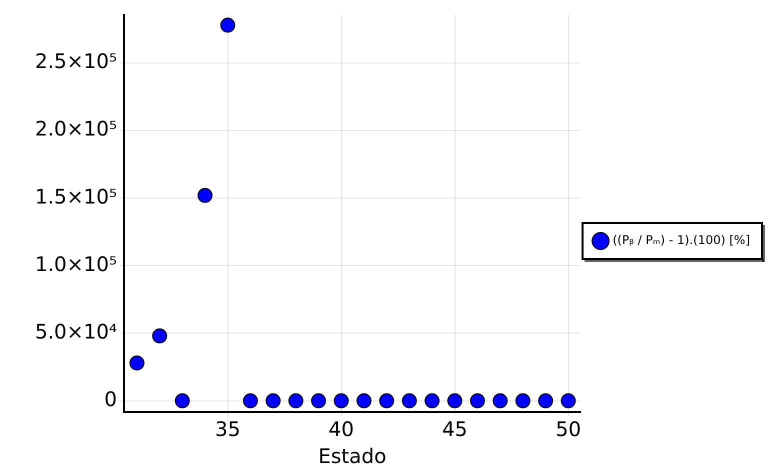 This screenshot has width=768, height=470. What do you see at coordinates (352, 456) in the screenshot?
I see `x-axis-title: Estado` at bounding box center [352, 456].